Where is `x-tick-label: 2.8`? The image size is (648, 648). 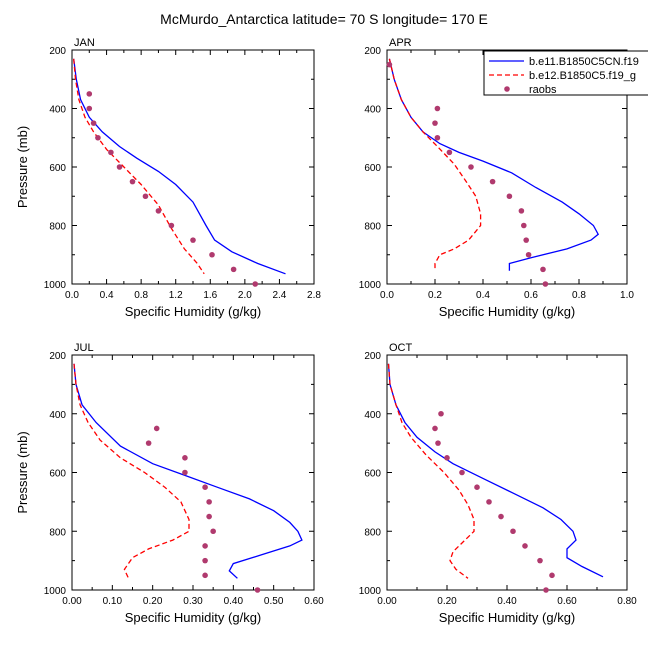 x-tick-label: 2.8 is located at coordinates (314, 295).